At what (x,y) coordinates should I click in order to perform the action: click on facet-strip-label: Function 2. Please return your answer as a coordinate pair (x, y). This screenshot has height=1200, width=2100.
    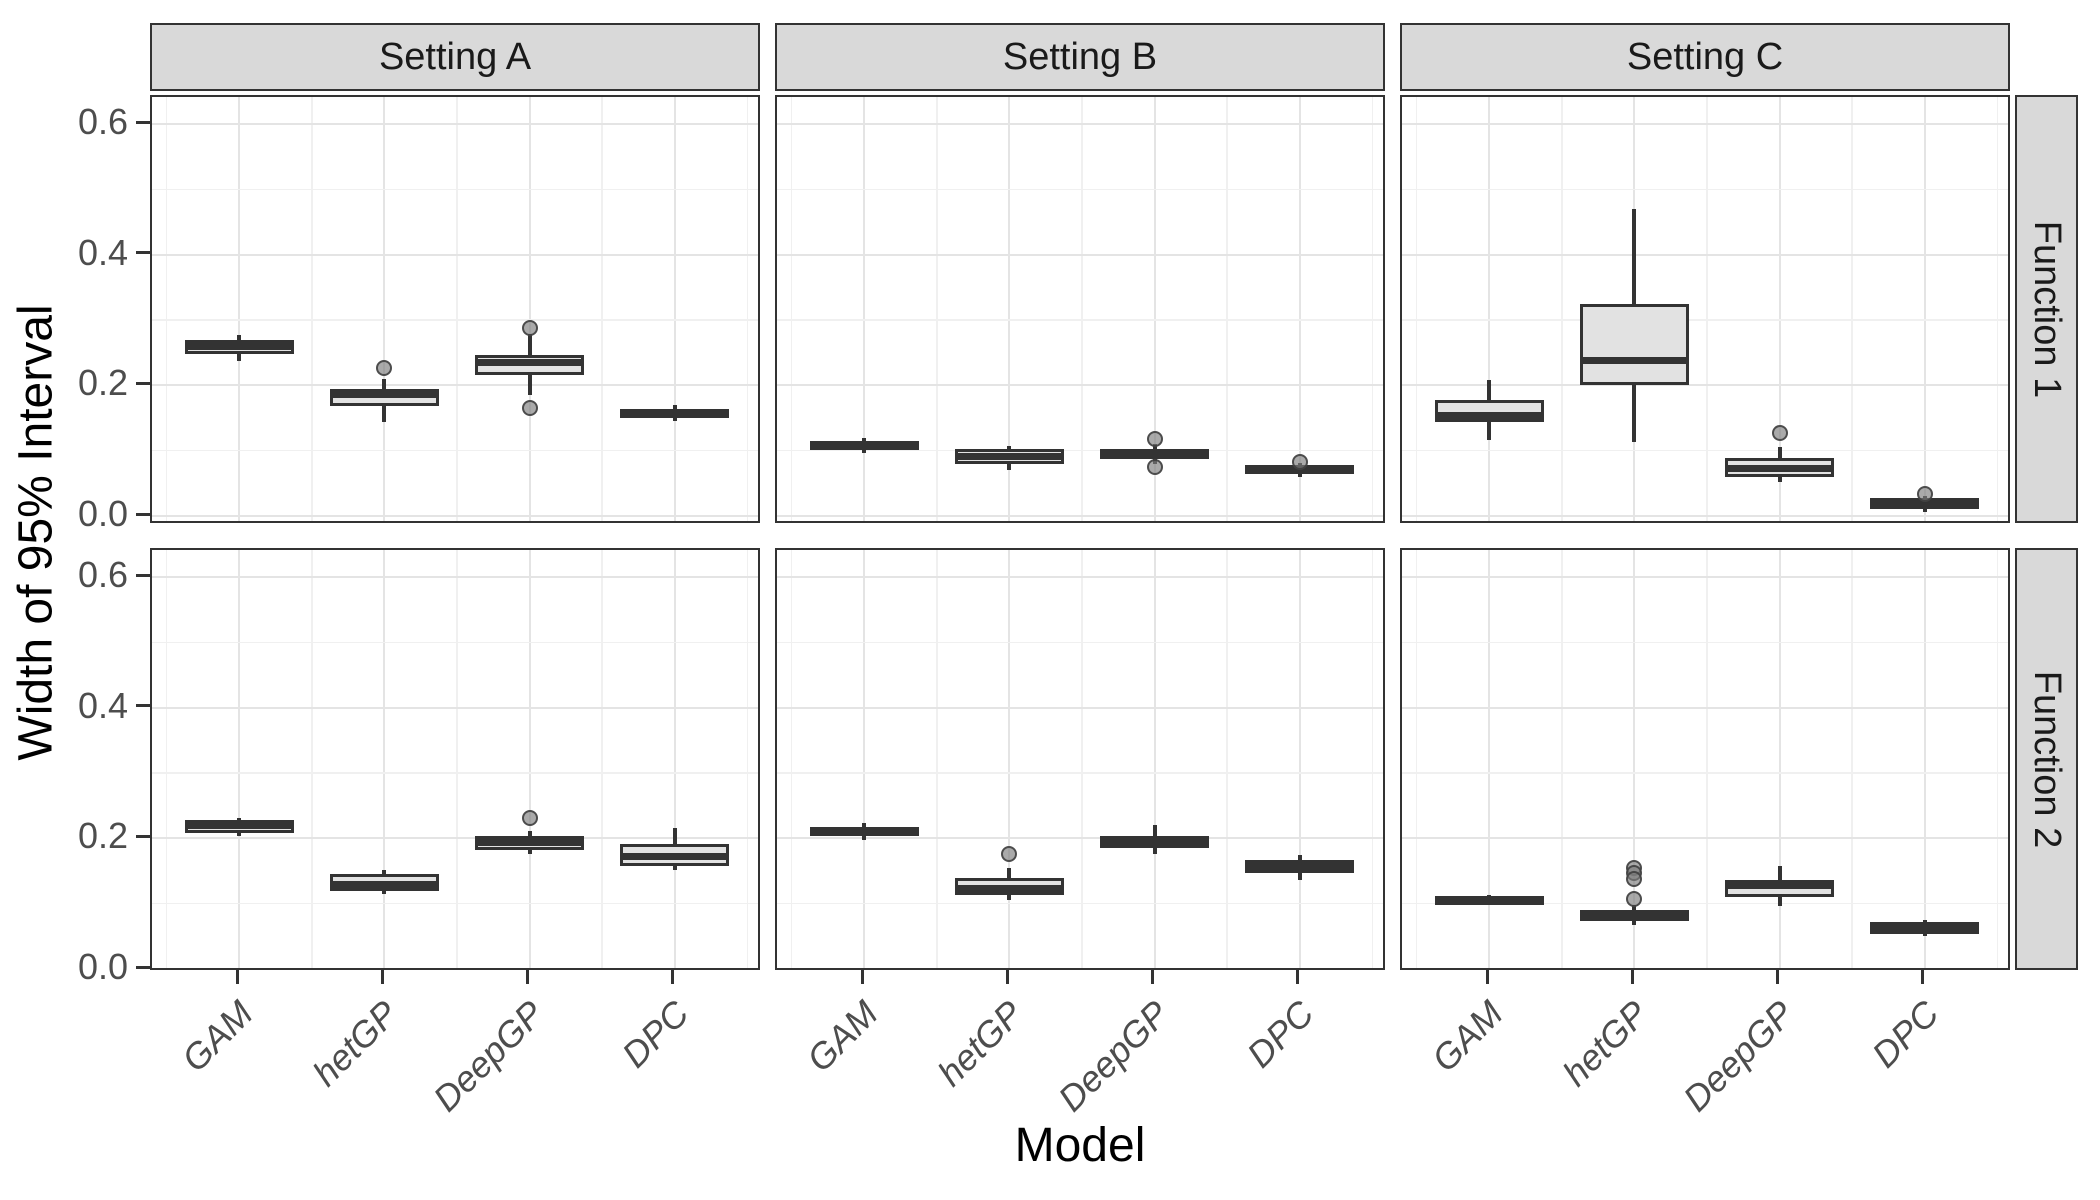
    Looking at the image, I should click on (2047, 759).